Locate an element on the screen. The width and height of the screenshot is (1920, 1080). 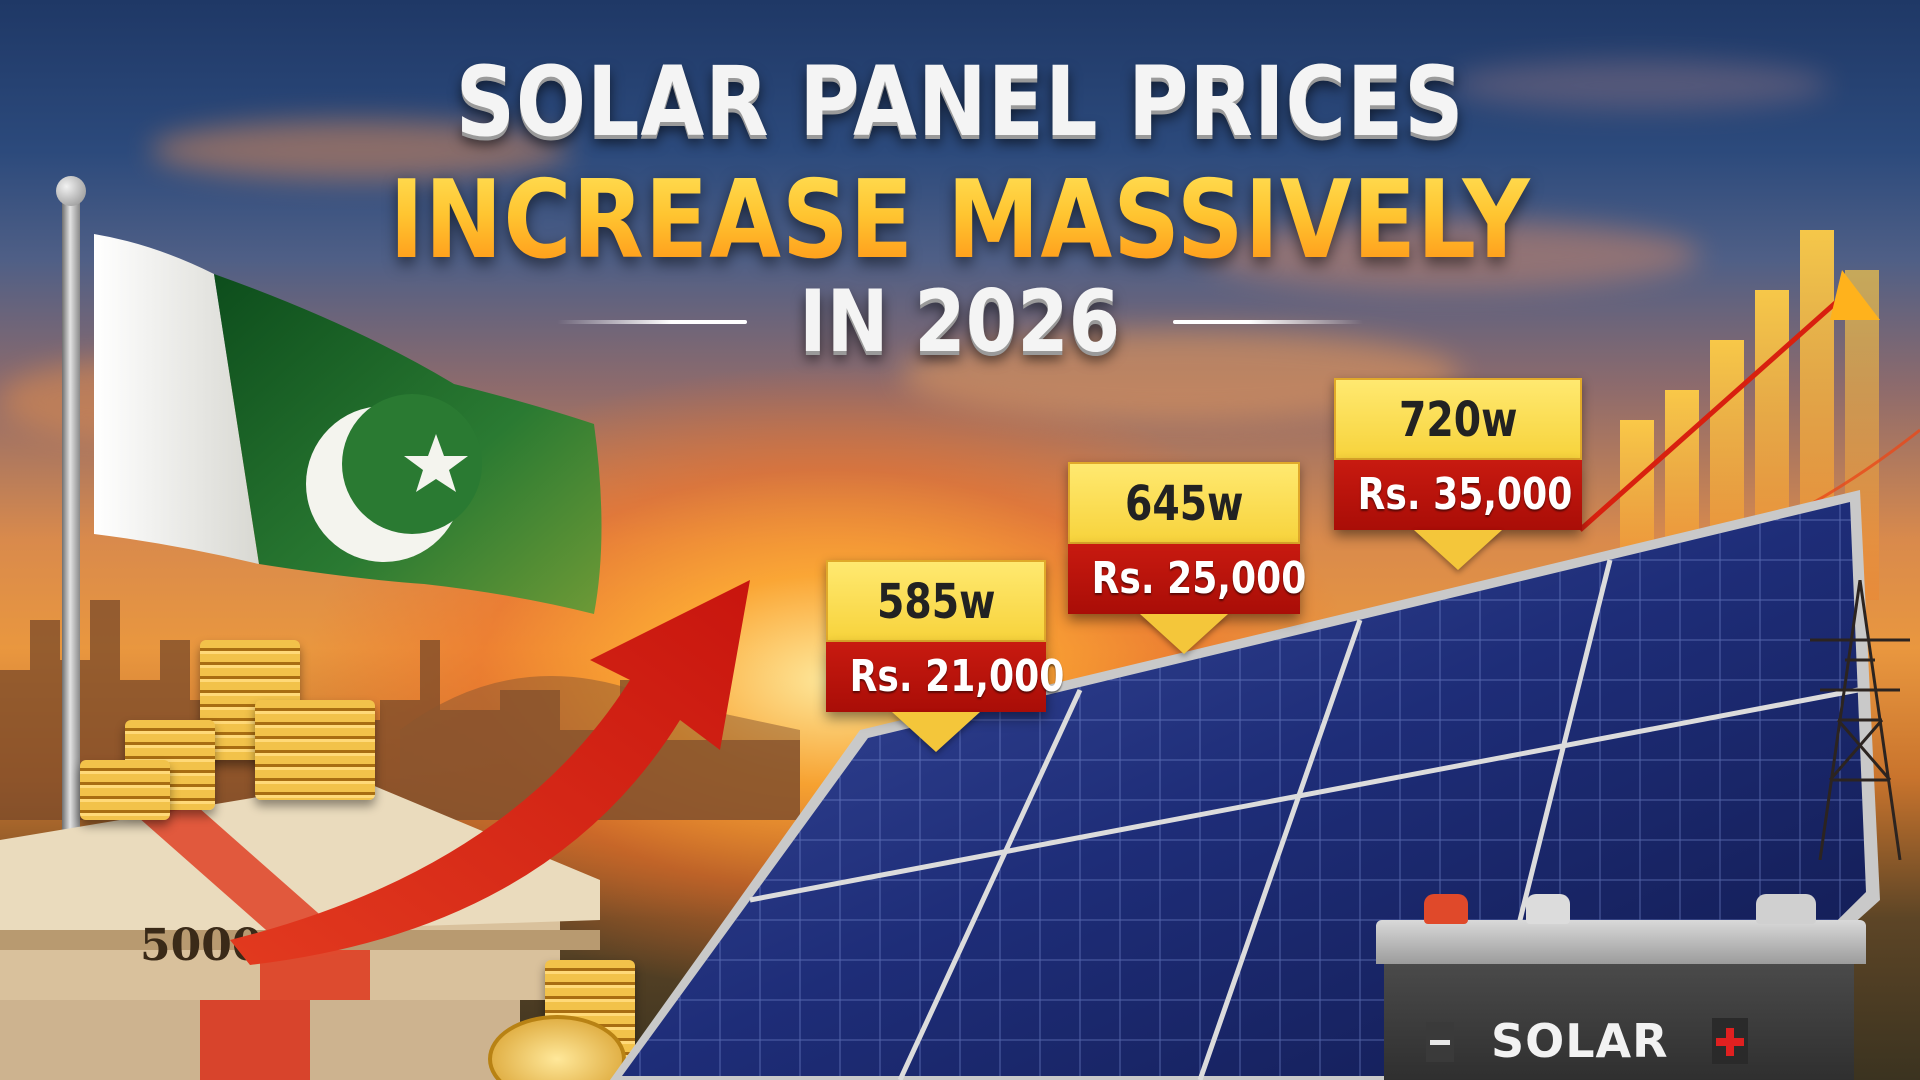
price-tag-645w: 645w Rs. 25,000 is located at coordinates (1187, 558).